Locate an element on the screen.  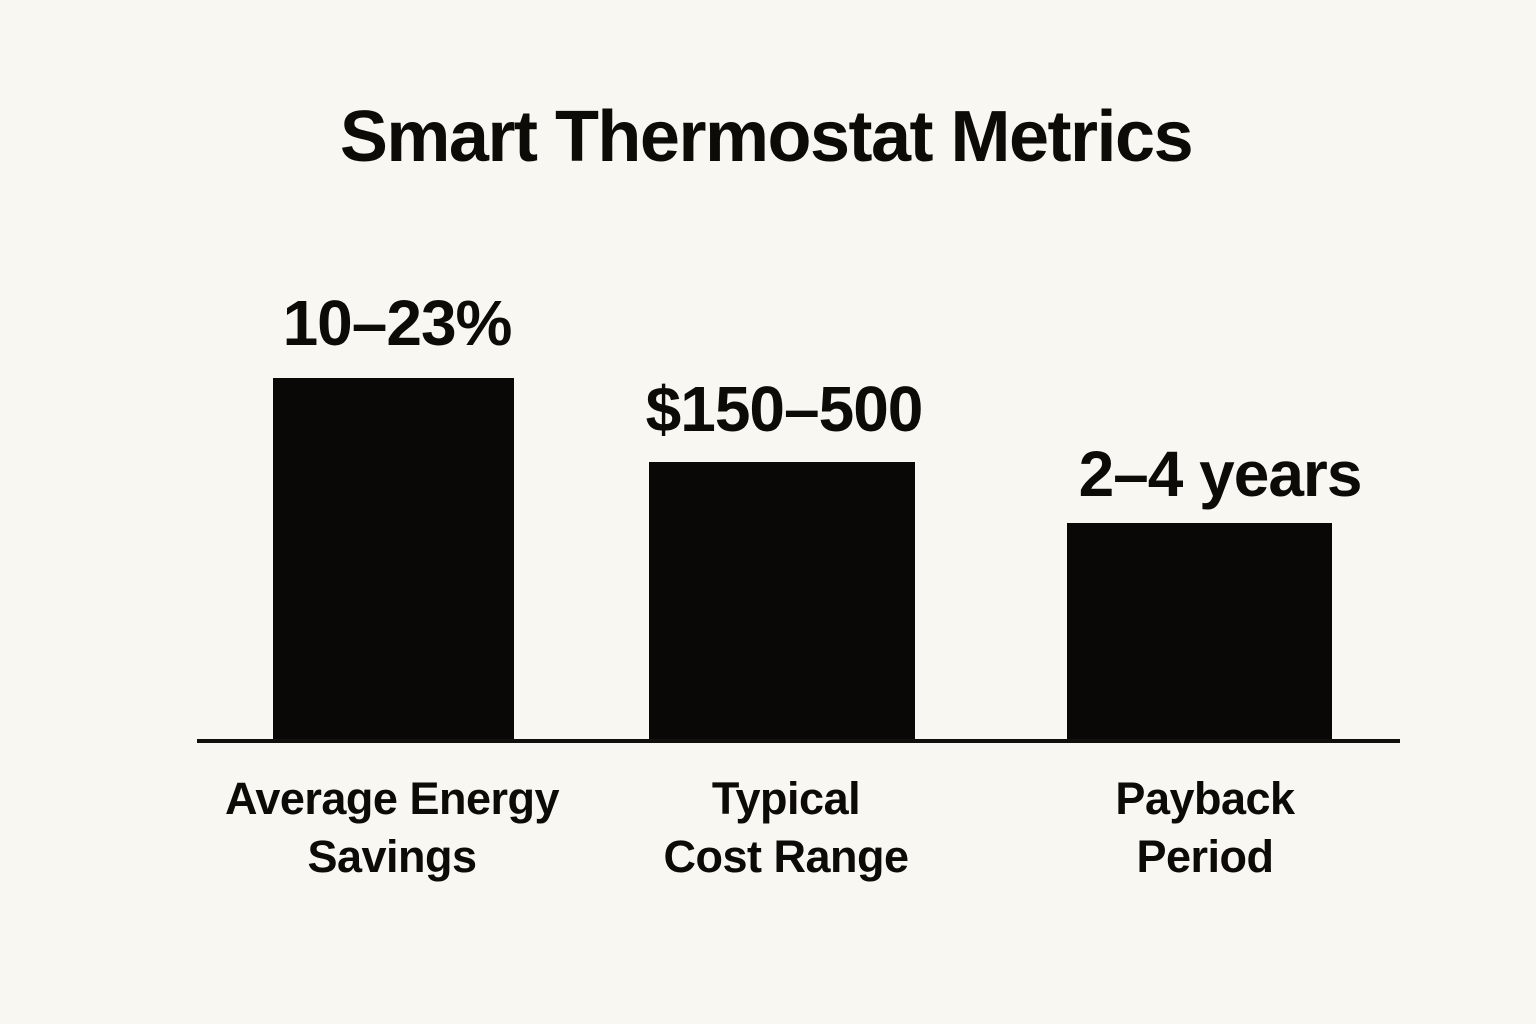
bar-typical-cost-range is located at coordinates (782, 601).